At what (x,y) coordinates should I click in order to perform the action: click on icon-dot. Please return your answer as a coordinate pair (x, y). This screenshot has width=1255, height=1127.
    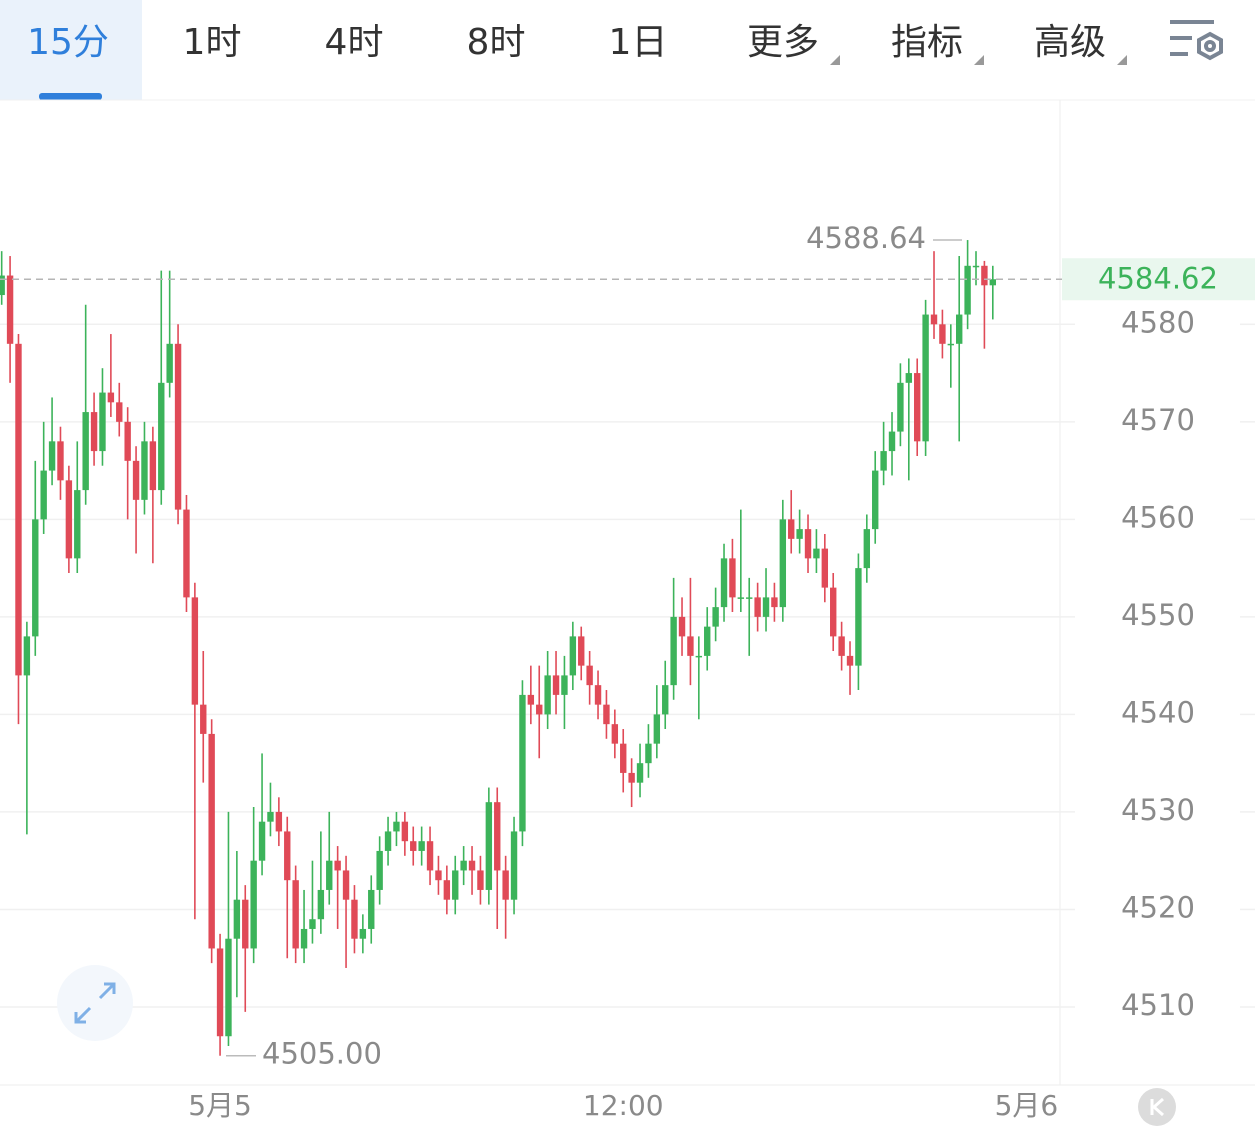
    Looking at the image, I should click on (1210, 46).